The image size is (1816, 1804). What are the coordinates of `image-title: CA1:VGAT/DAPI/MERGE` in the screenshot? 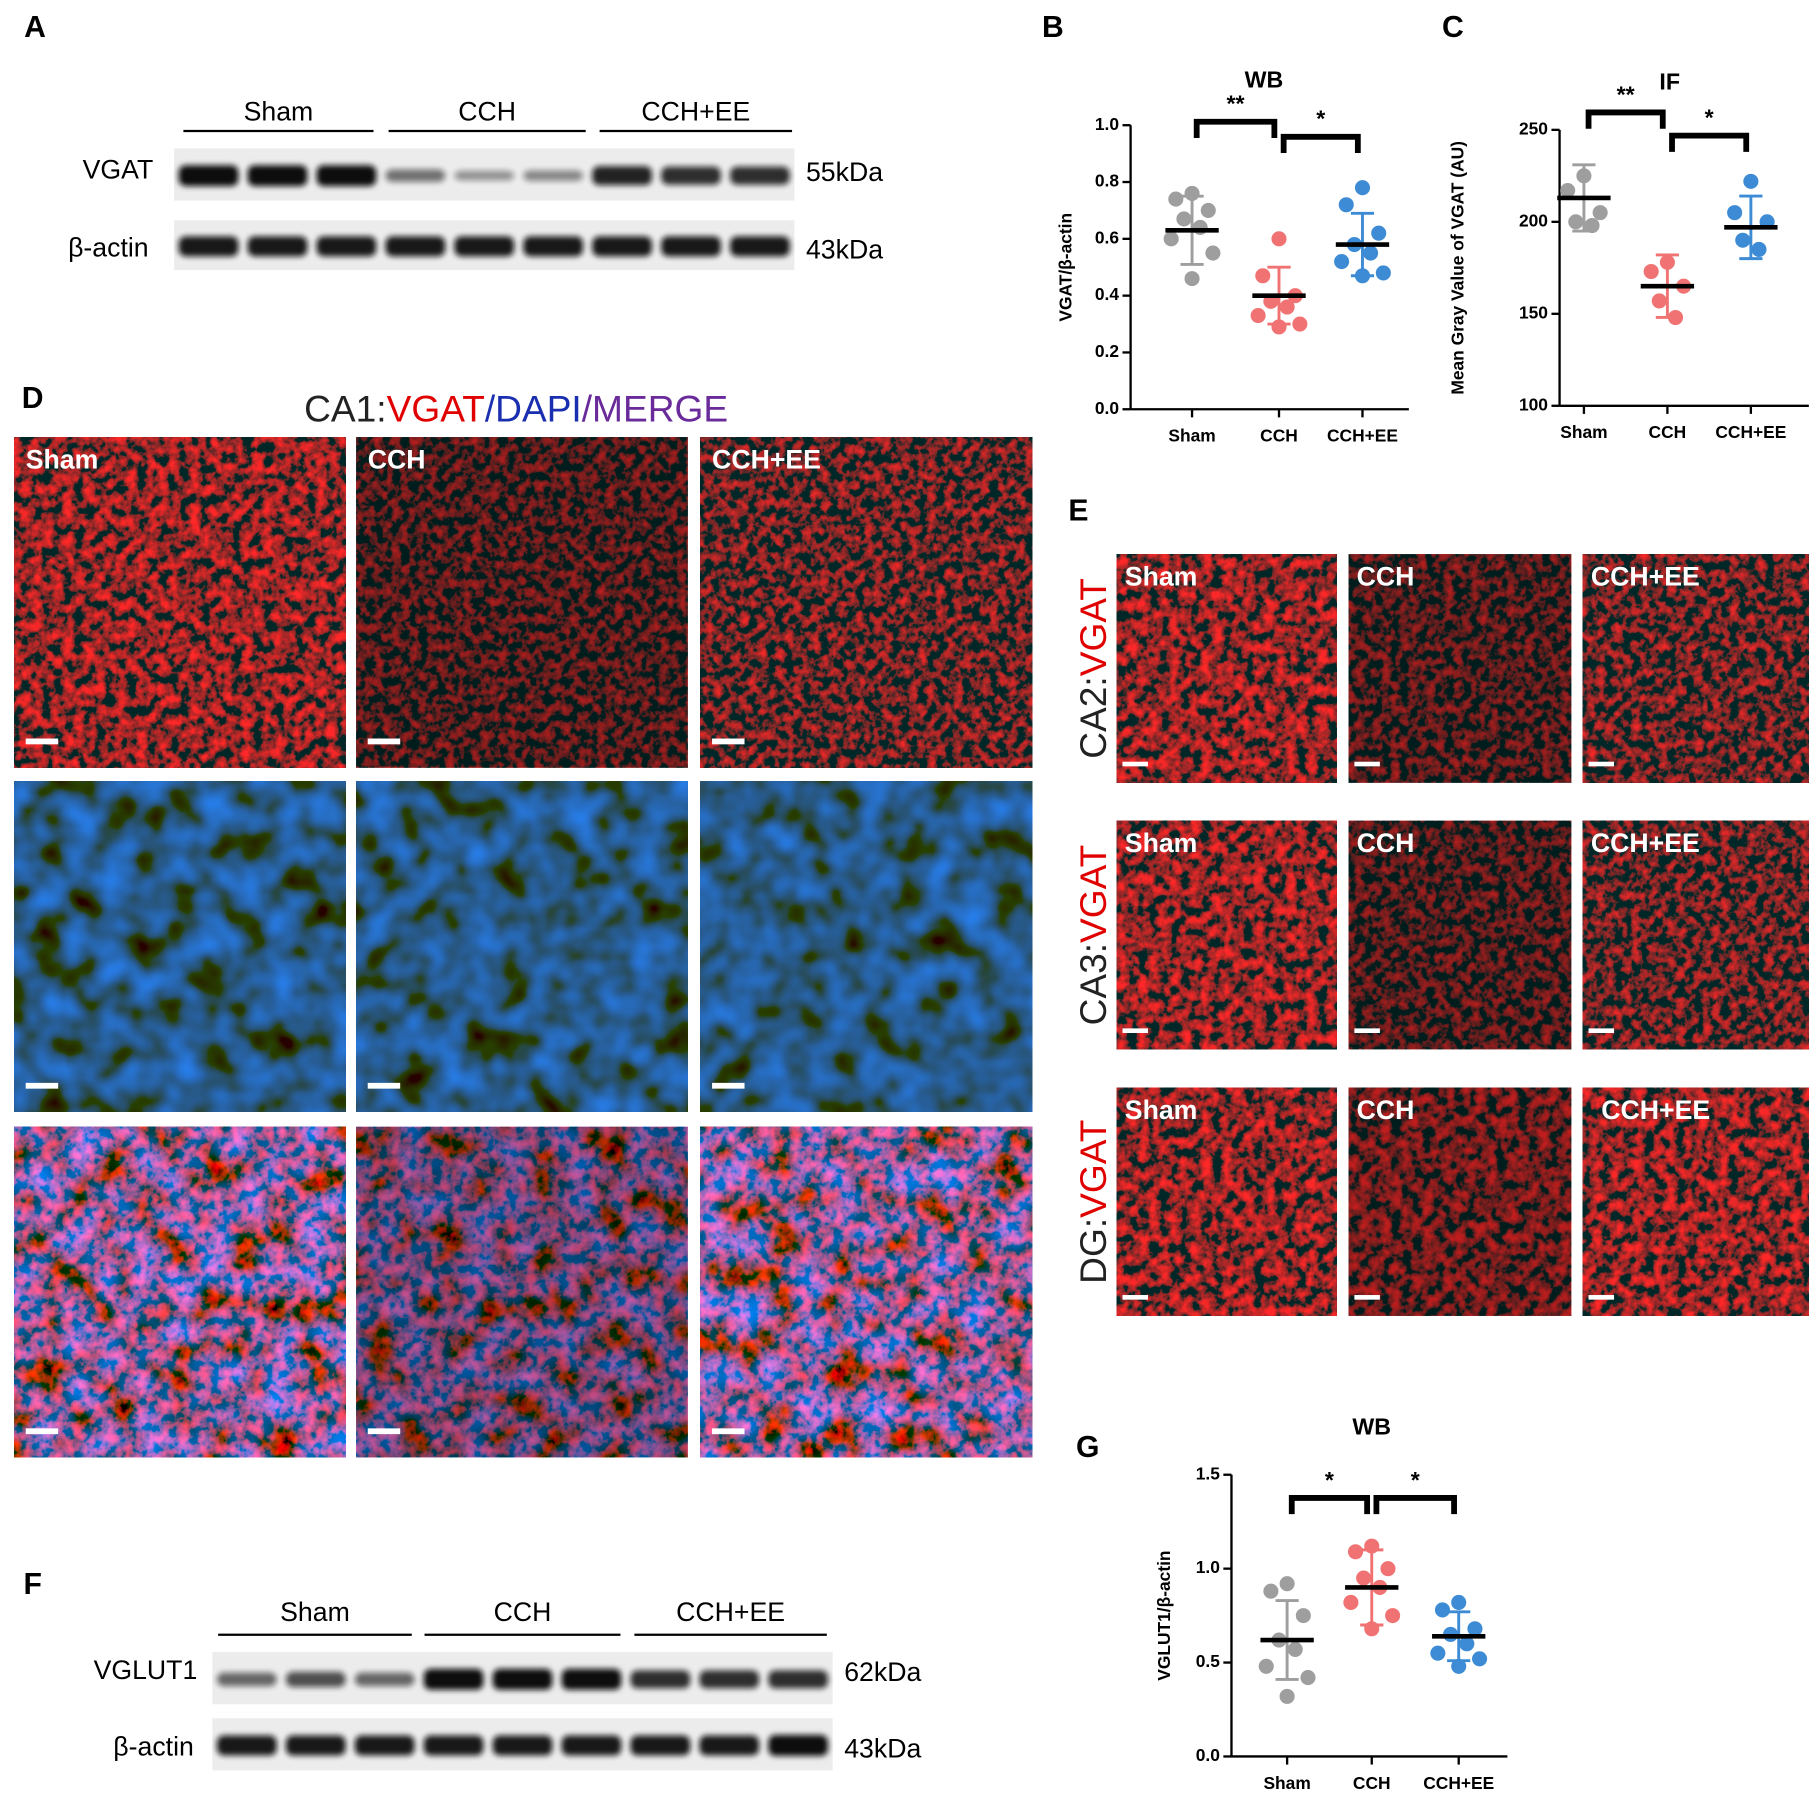 It's located at (516, 408).